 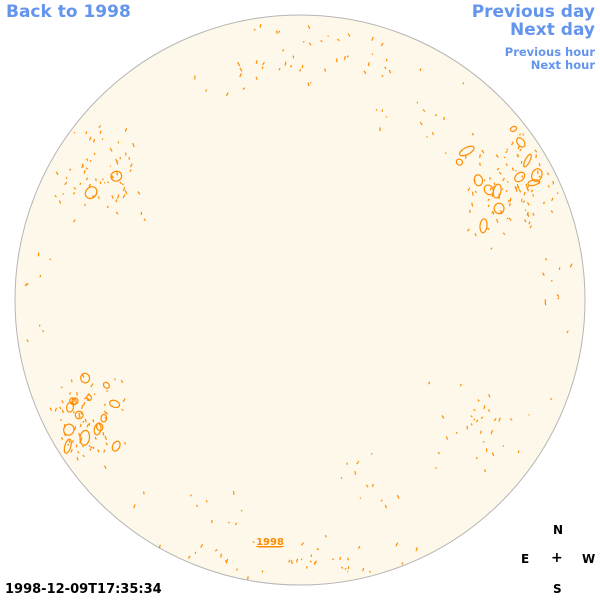 I want to click on compass-west: W, so click(x=589, y=559).